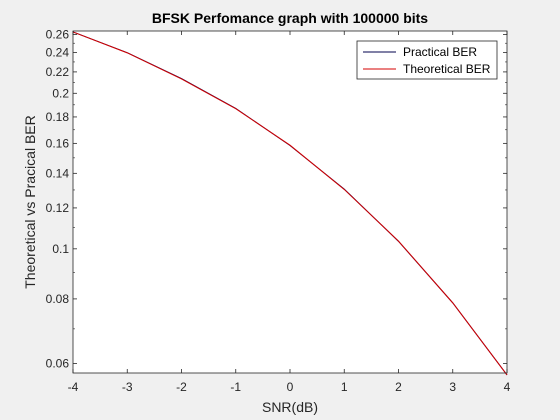 The width and height of the screenshot is (560, 420). I want to click on y-tick-label: 0.2, so click(60, 93).